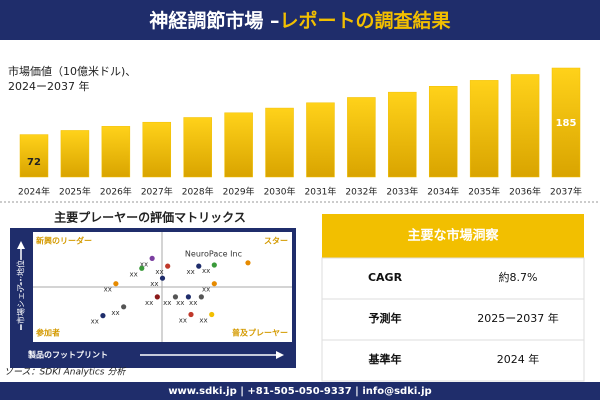 The height and width of the screenshot is (400, 600). What do you see at coordinates (157, 192) in the screenshot?
I see `x-tick-label: 2027年` at bounding box center [157, 192].